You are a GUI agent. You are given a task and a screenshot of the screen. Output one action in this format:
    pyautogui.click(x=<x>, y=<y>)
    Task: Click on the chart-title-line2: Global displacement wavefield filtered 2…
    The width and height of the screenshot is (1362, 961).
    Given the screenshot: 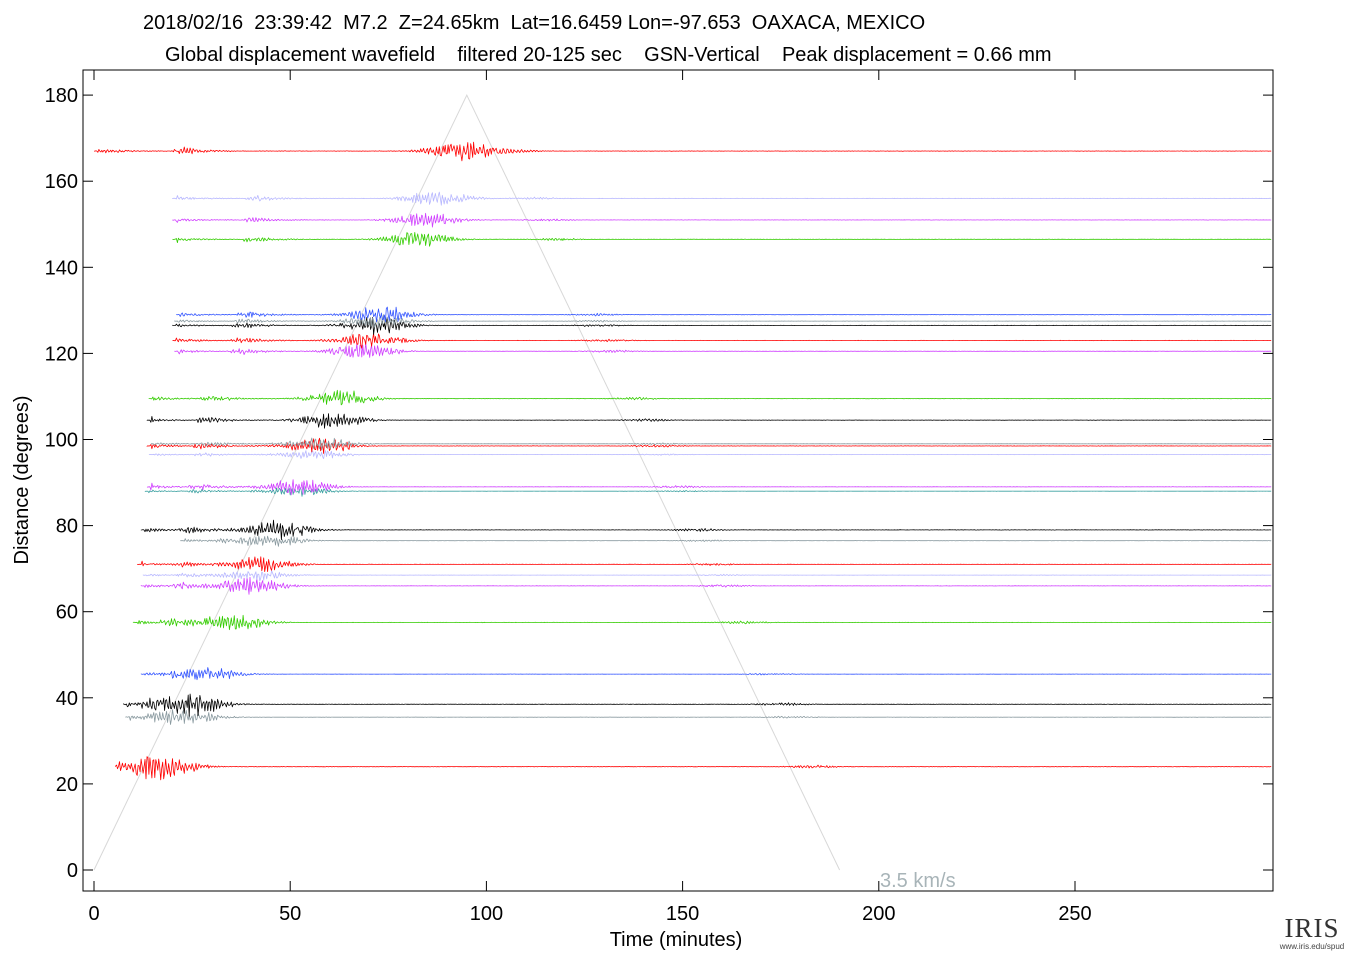 What is the action you would take?
    pyautogui.click(x=608, y=55)
    